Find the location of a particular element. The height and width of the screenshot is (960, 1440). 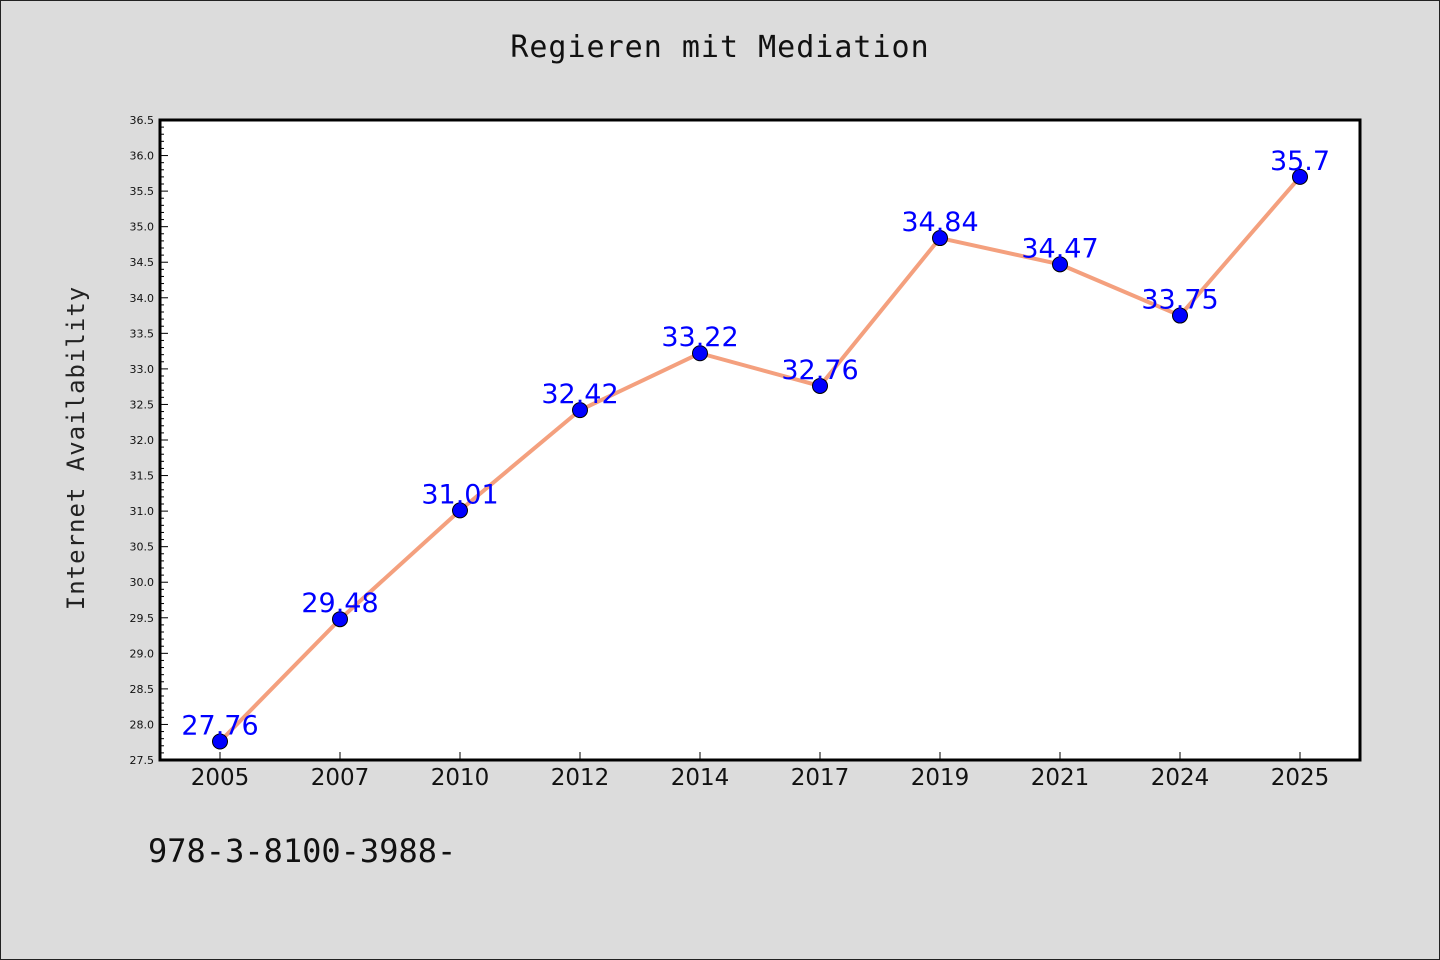

y-tick-label: 29.5 is located at coordinates (142, 618).